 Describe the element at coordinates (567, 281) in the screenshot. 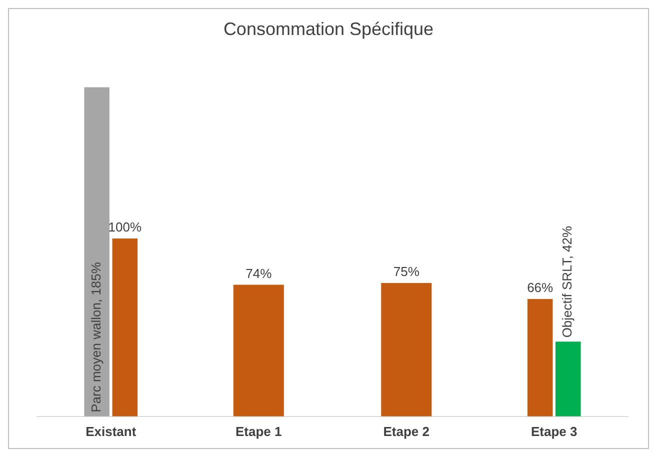

I see `data-label: Objectif SRLT, 42%` at that location.